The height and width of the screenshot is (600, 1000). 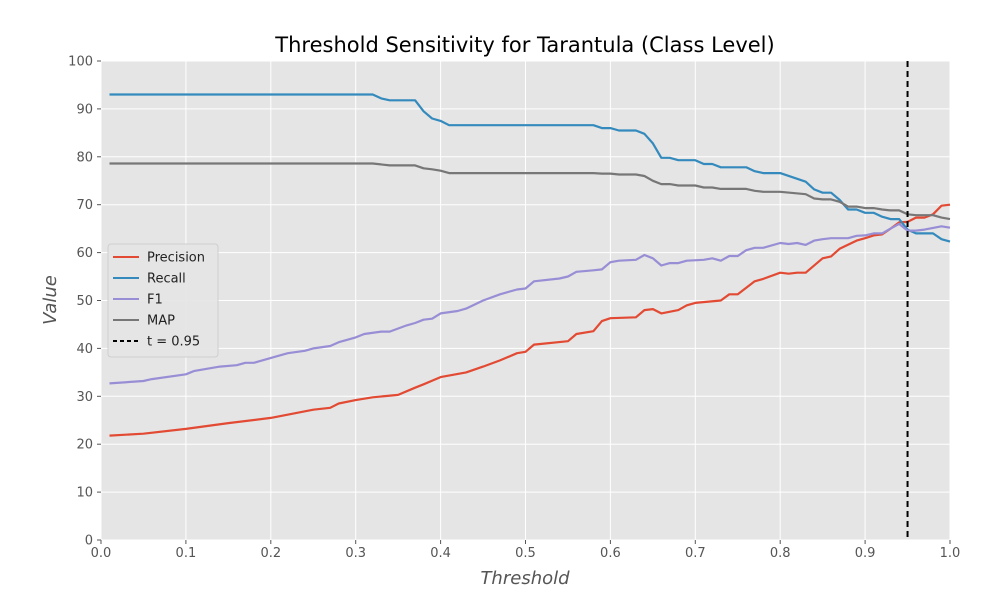 I want to click on x-tick-label: 0.4, so click(x=440, y=553).